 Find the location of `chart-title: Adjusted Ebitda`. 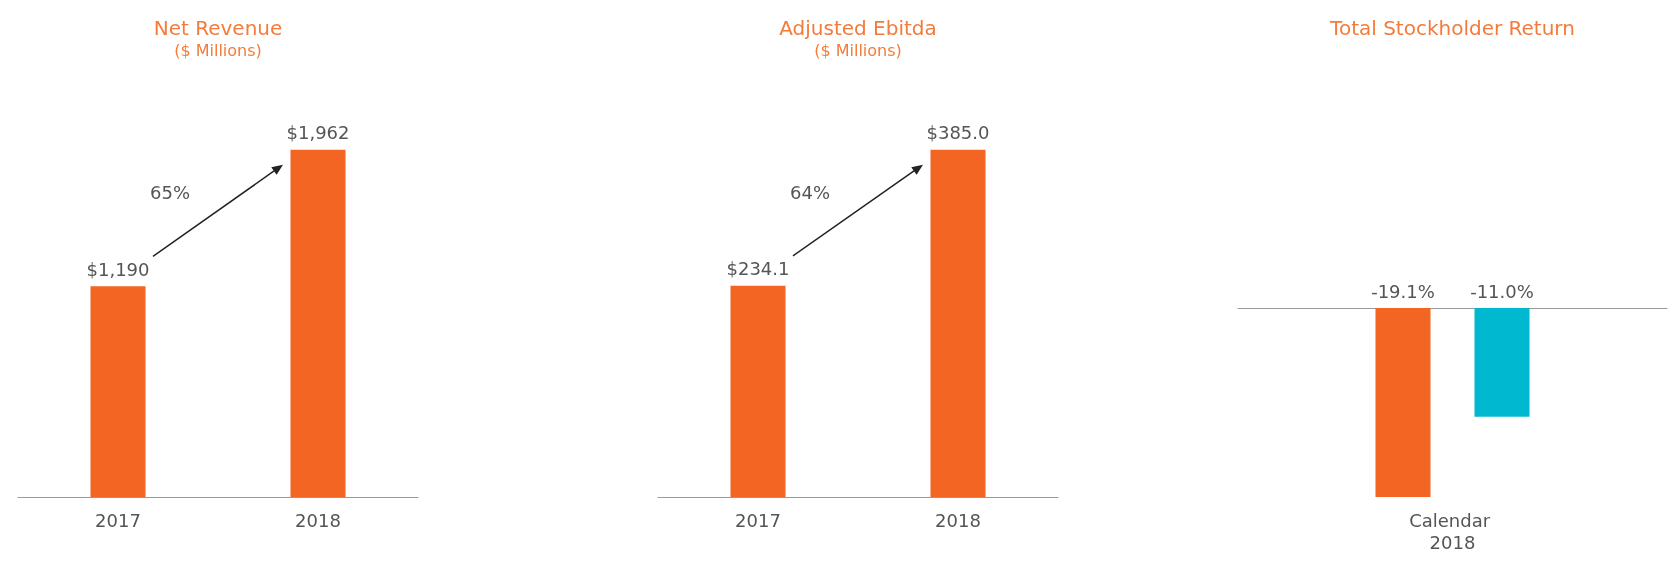

chart-title: Adjusted Ebitda is located at coordinates (858, 28).